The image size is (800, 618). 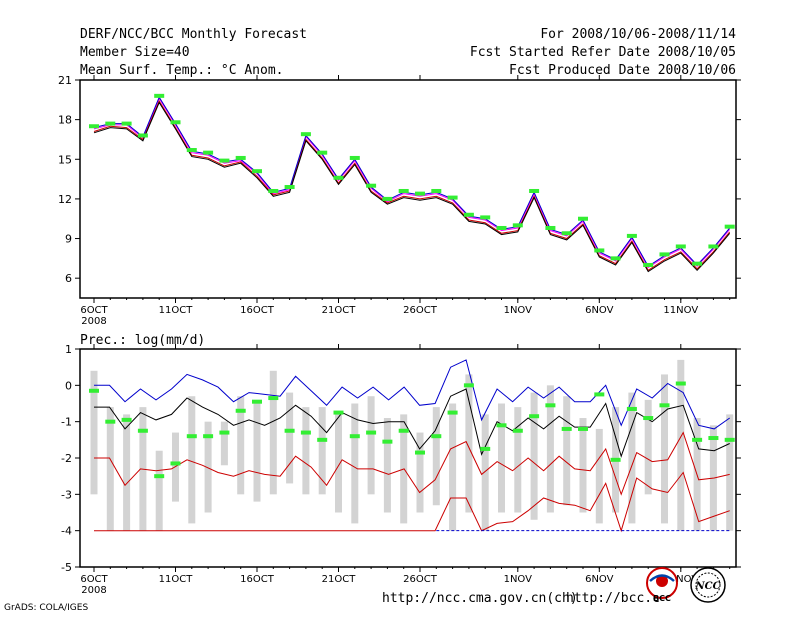 What do you see at coordinates (94, 579) in the screenshot?
I see `prec-xtick-label: 6OCT` at bounding box center [94, 579].